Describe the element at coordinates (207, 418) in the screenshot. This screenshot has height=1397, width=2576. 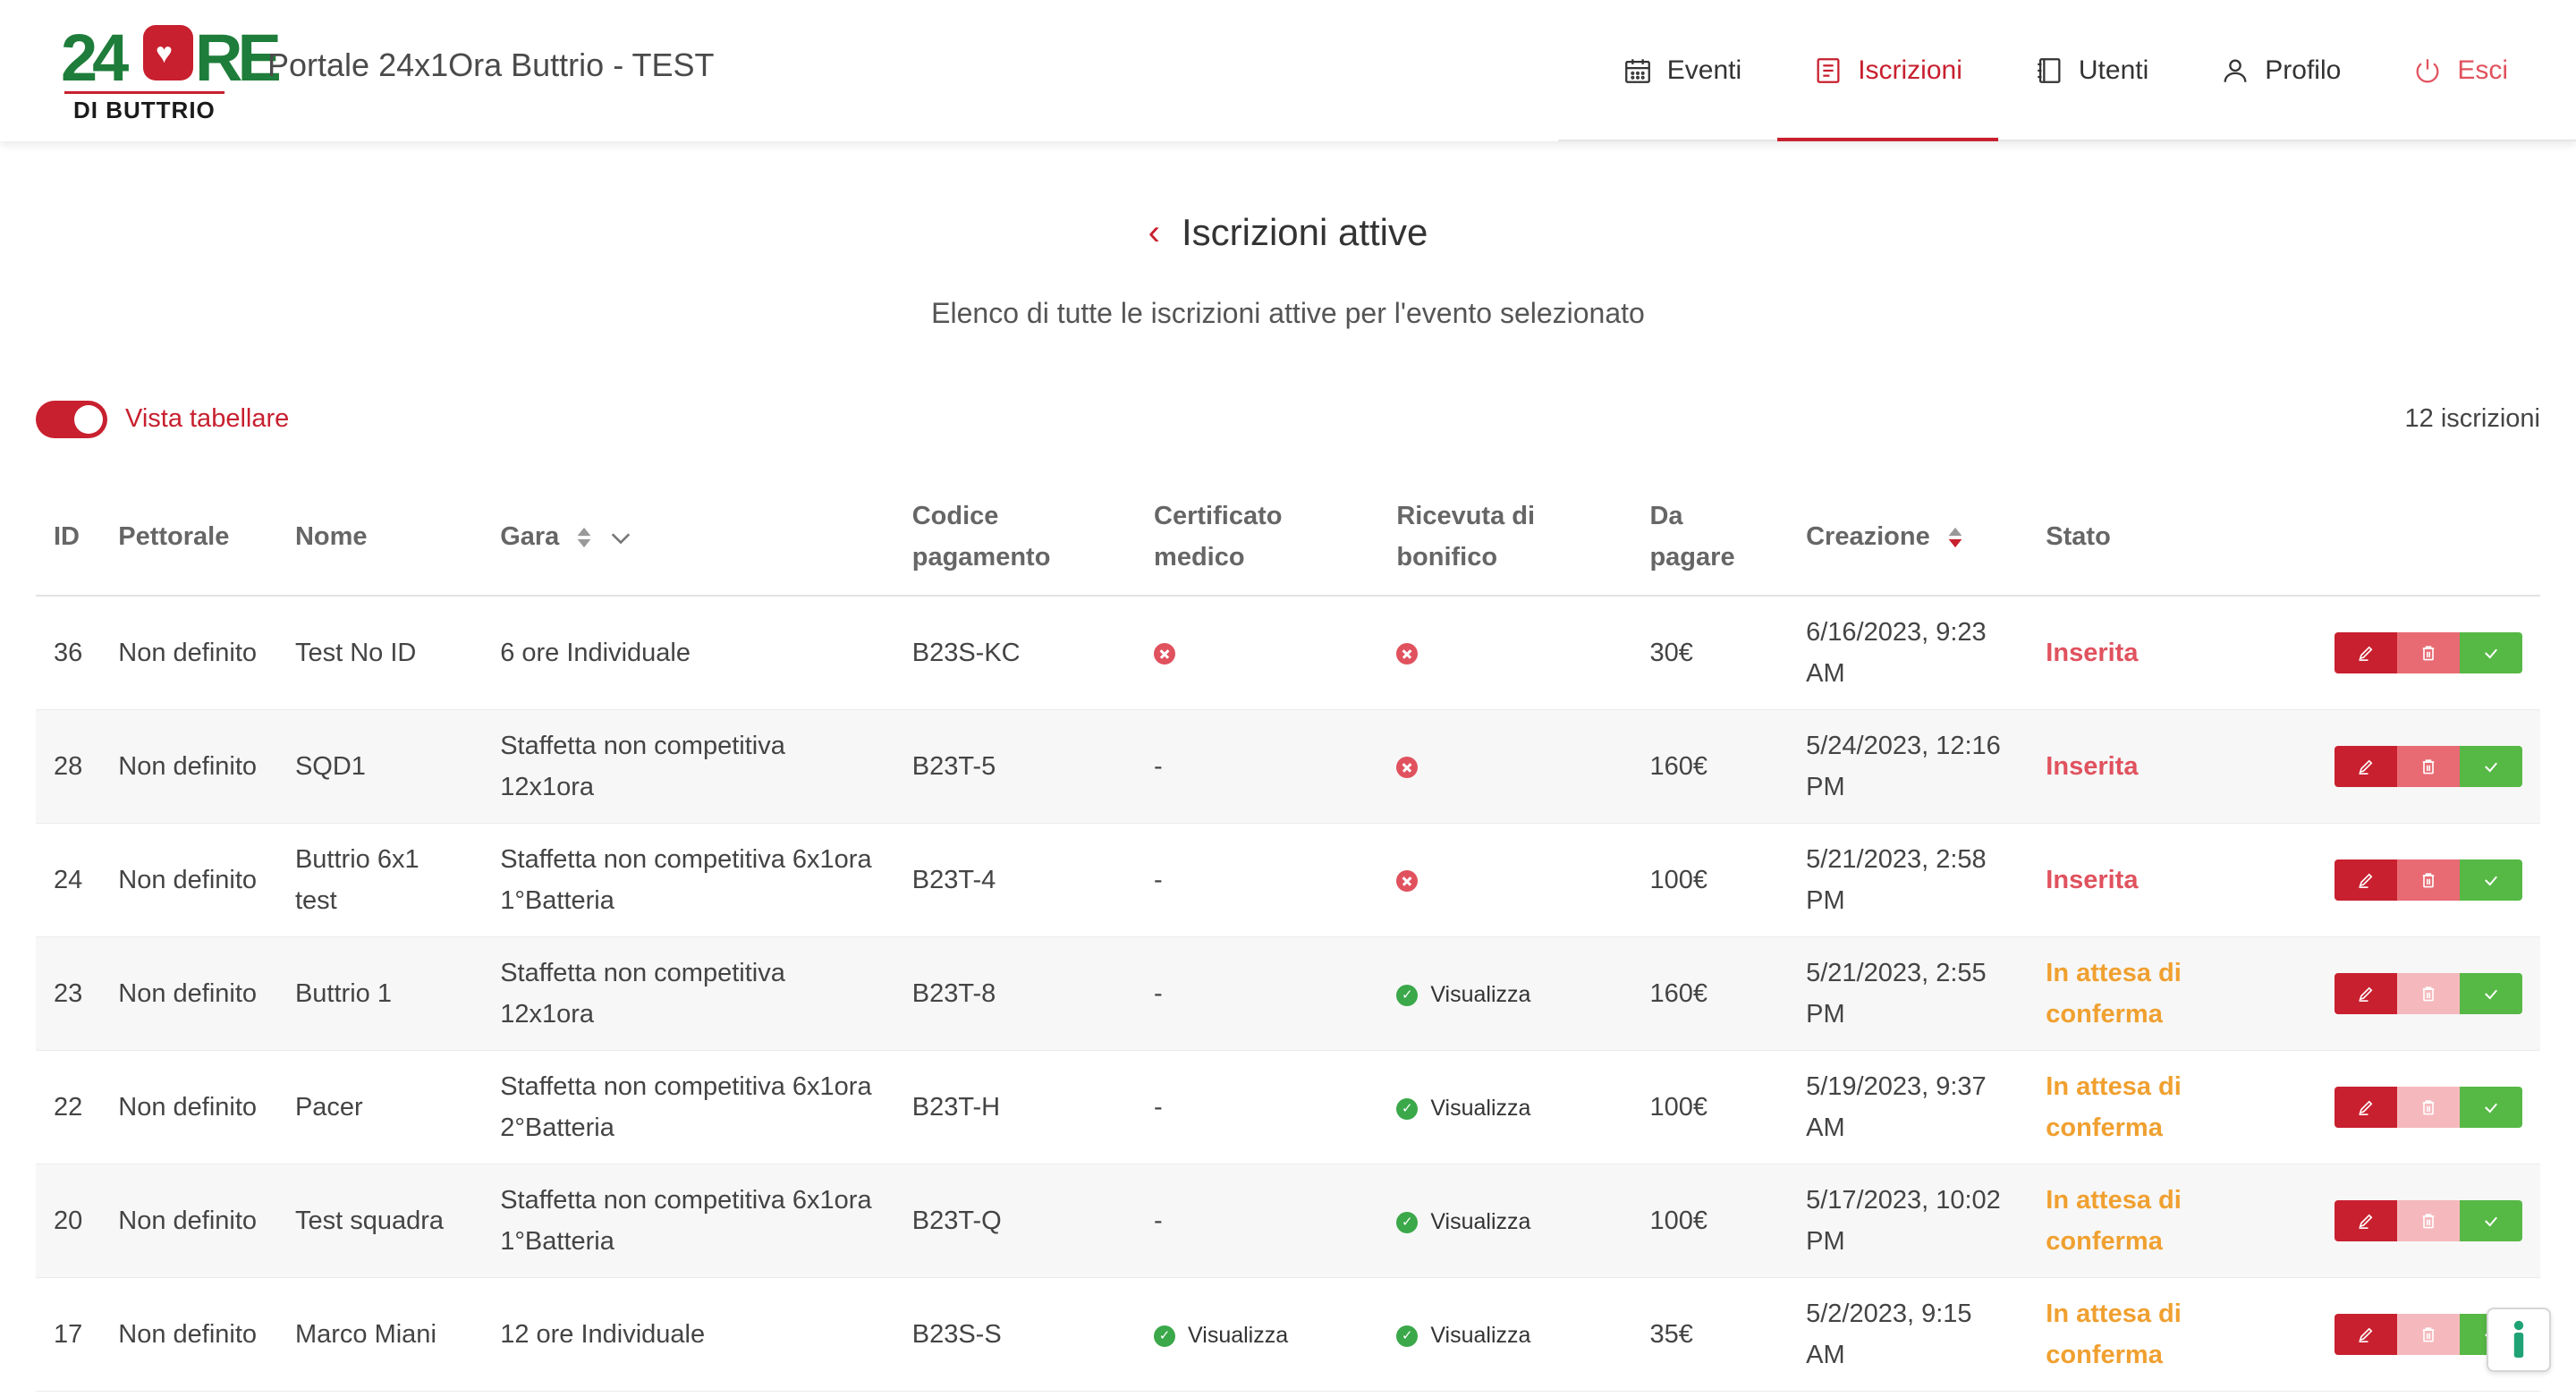
I see `table-view-toggle-label: Vista tabellare` at that location.